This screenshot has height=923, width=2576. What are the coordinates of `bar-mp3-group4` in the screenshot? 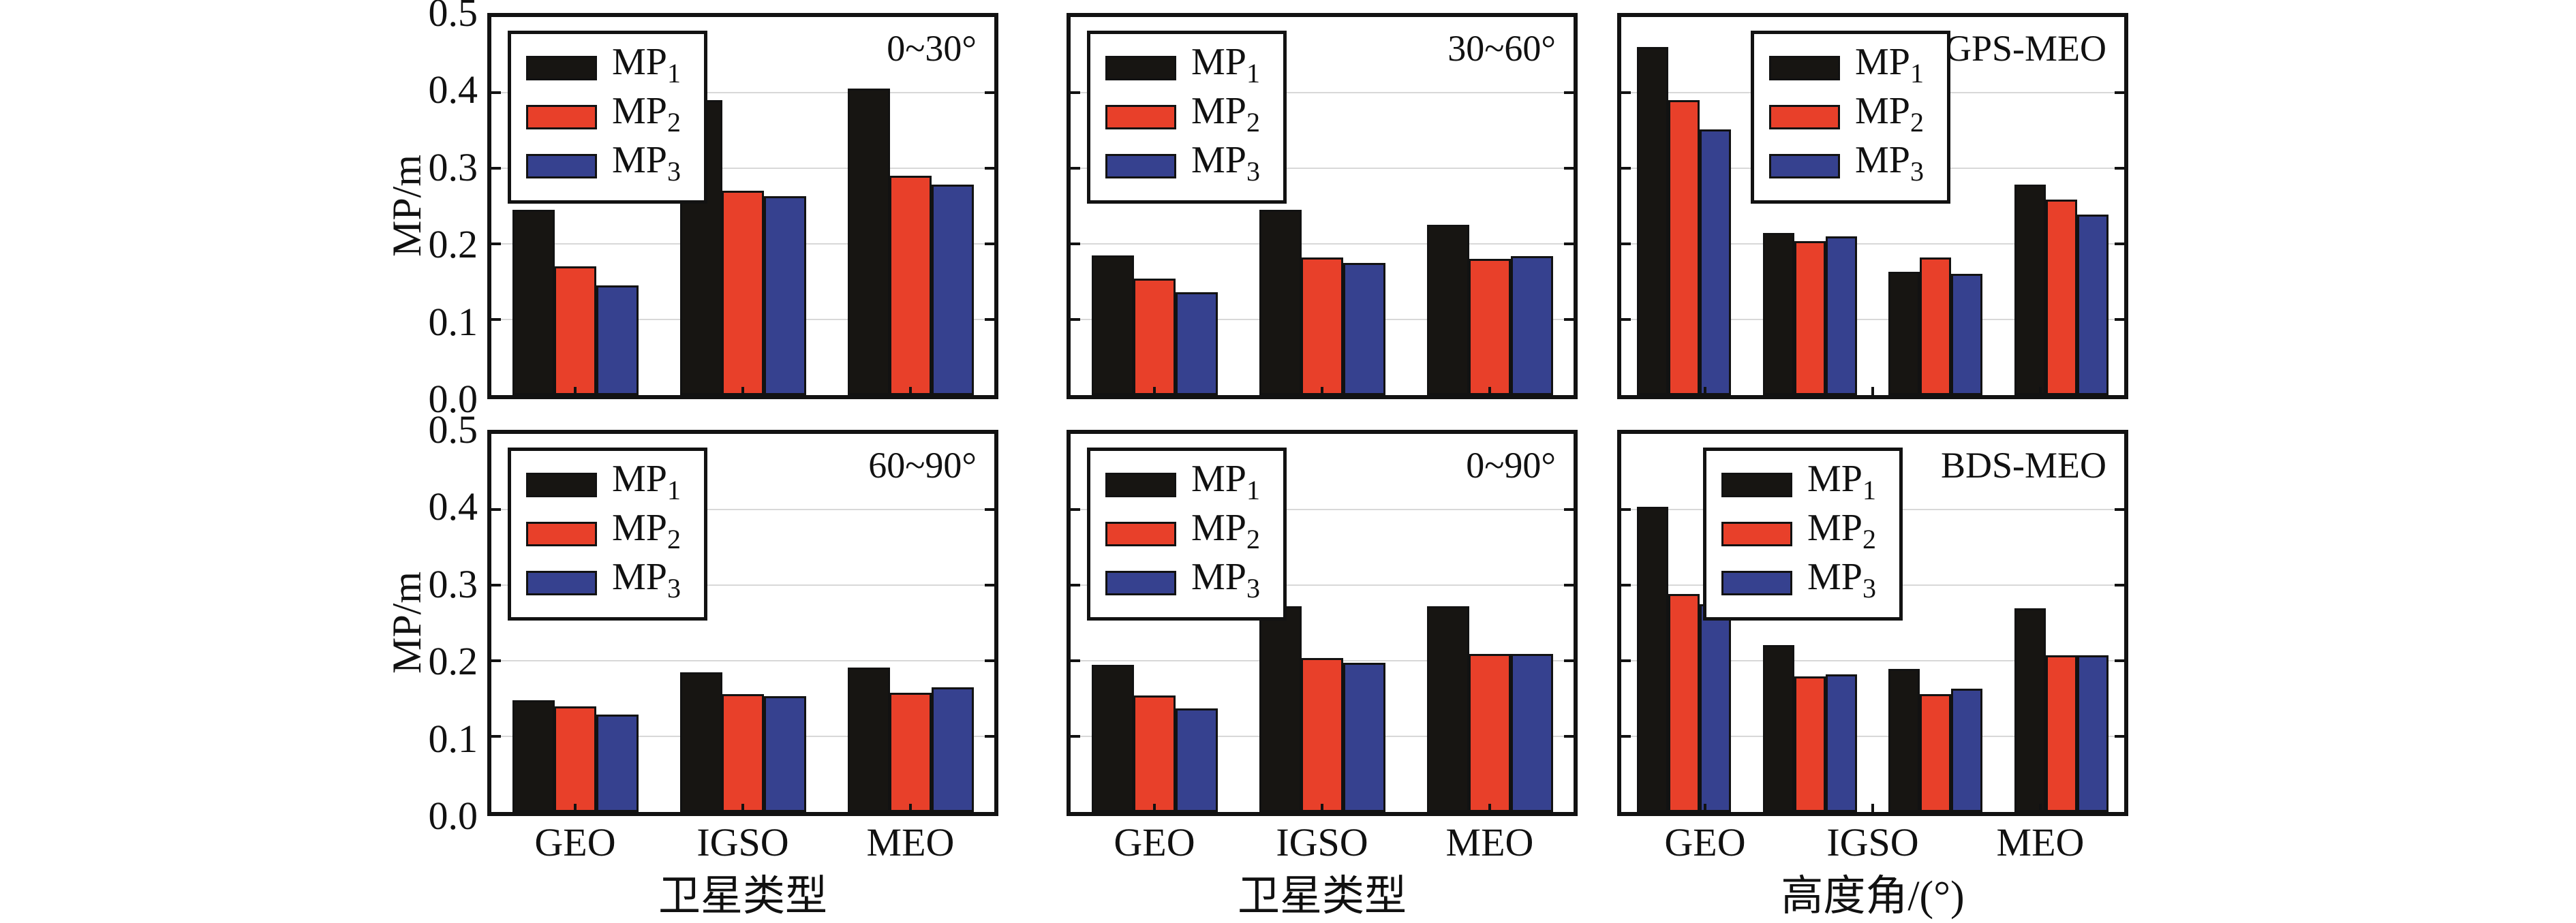 It's located at (2093, 305).